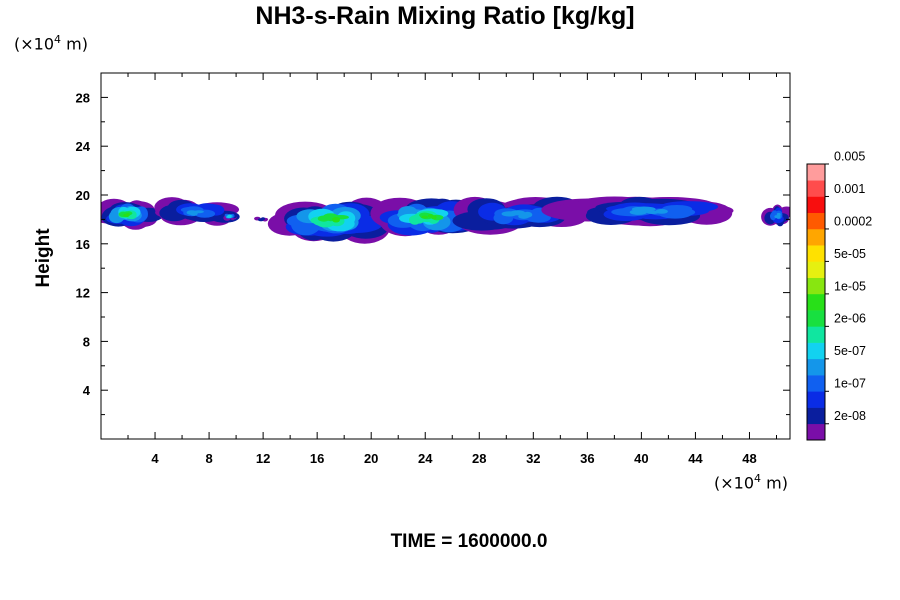 The width and height of the screenshot is (900, 600). Describe the element at coordinates (83, 244) in the screenshot. I see `y-tick-label: 16` at that location.